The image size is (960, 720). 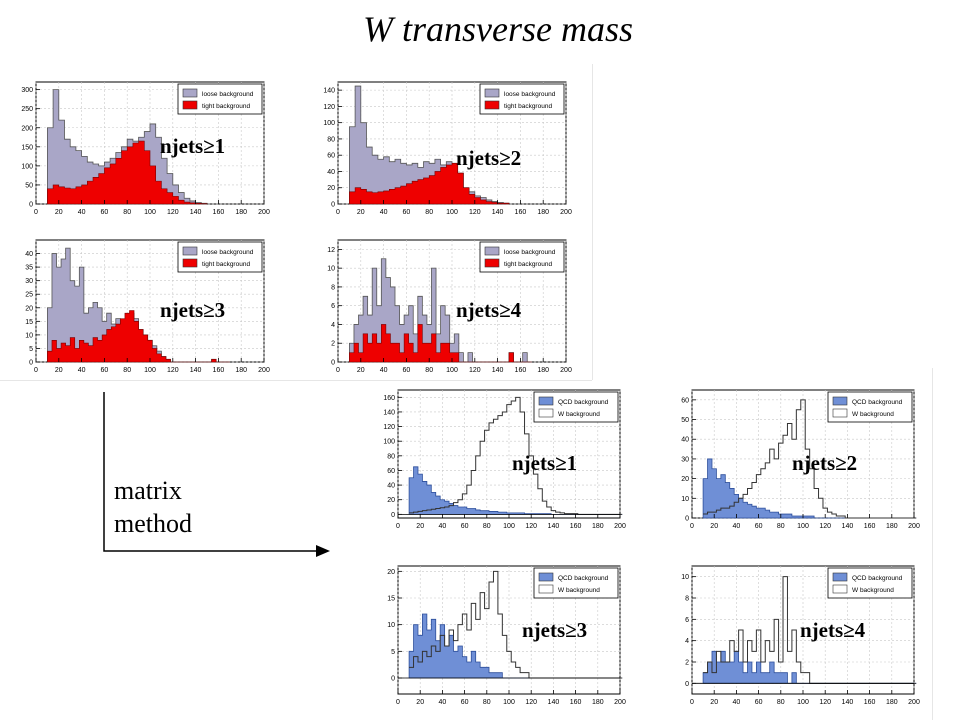 What do you see at coordinates (331, 172) in the screenshot?
I see `y-tick-label: 40` at bounding box center [331, 172].